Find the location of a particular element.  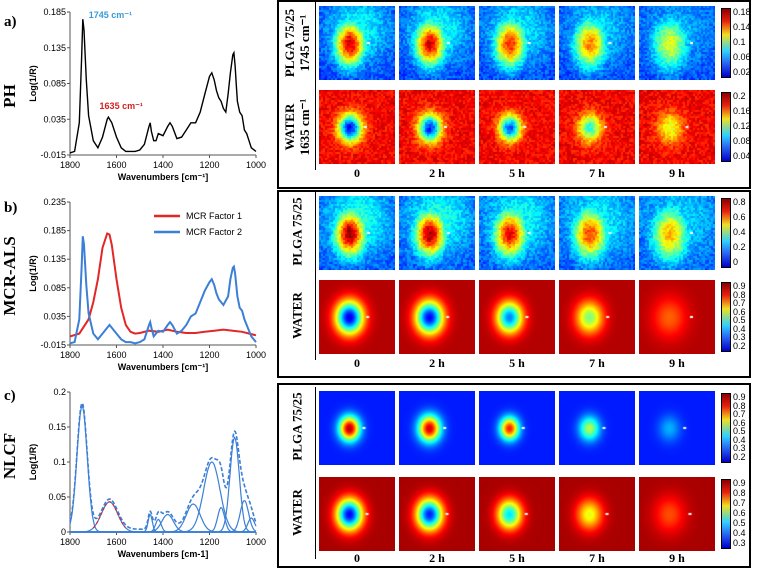

colorbar-tick-label: 0.08 is located at coordinates (742, 141).